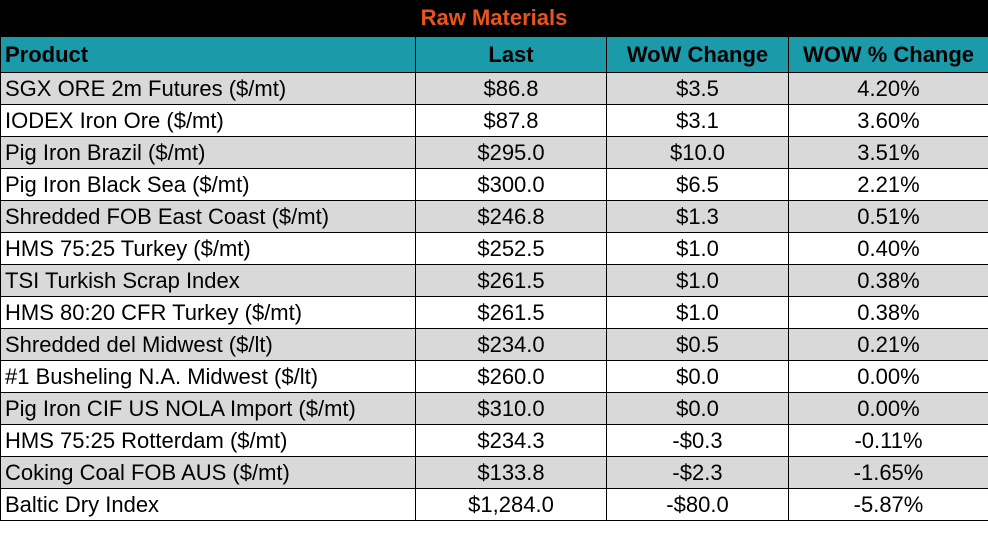  I want to click on header-product: Product, so click(208, 54).